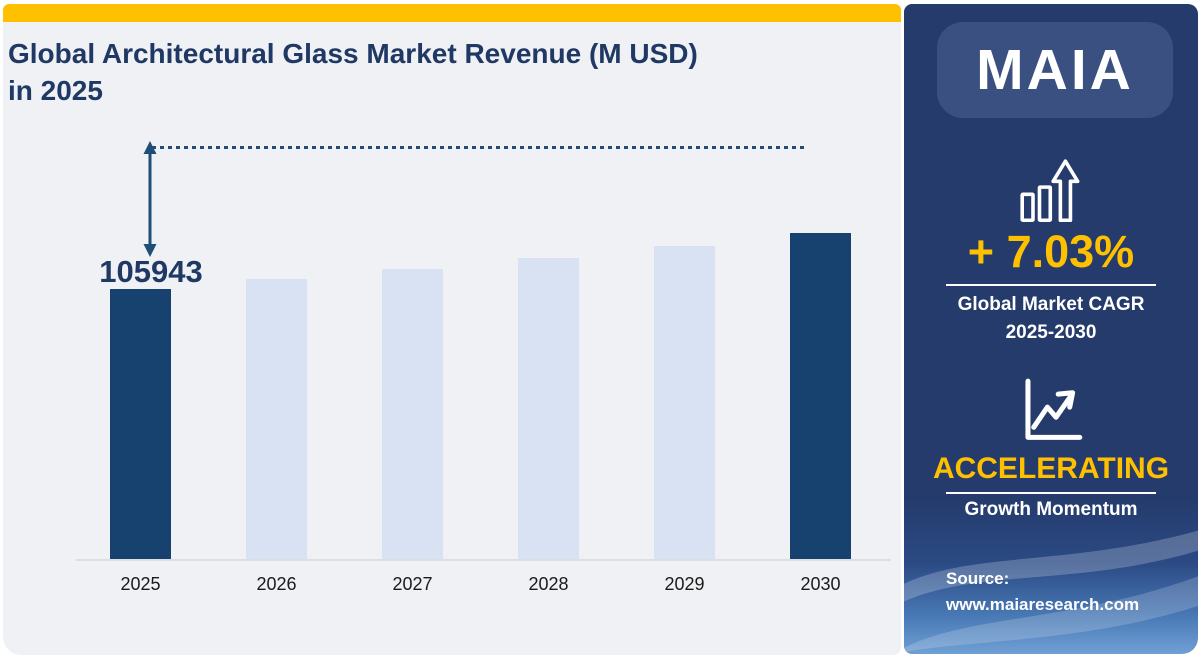  What do you see at coordinates (412, 584) in the screenshot?
I see `year-label-2027: 2027` at bounding box center [412, 584].